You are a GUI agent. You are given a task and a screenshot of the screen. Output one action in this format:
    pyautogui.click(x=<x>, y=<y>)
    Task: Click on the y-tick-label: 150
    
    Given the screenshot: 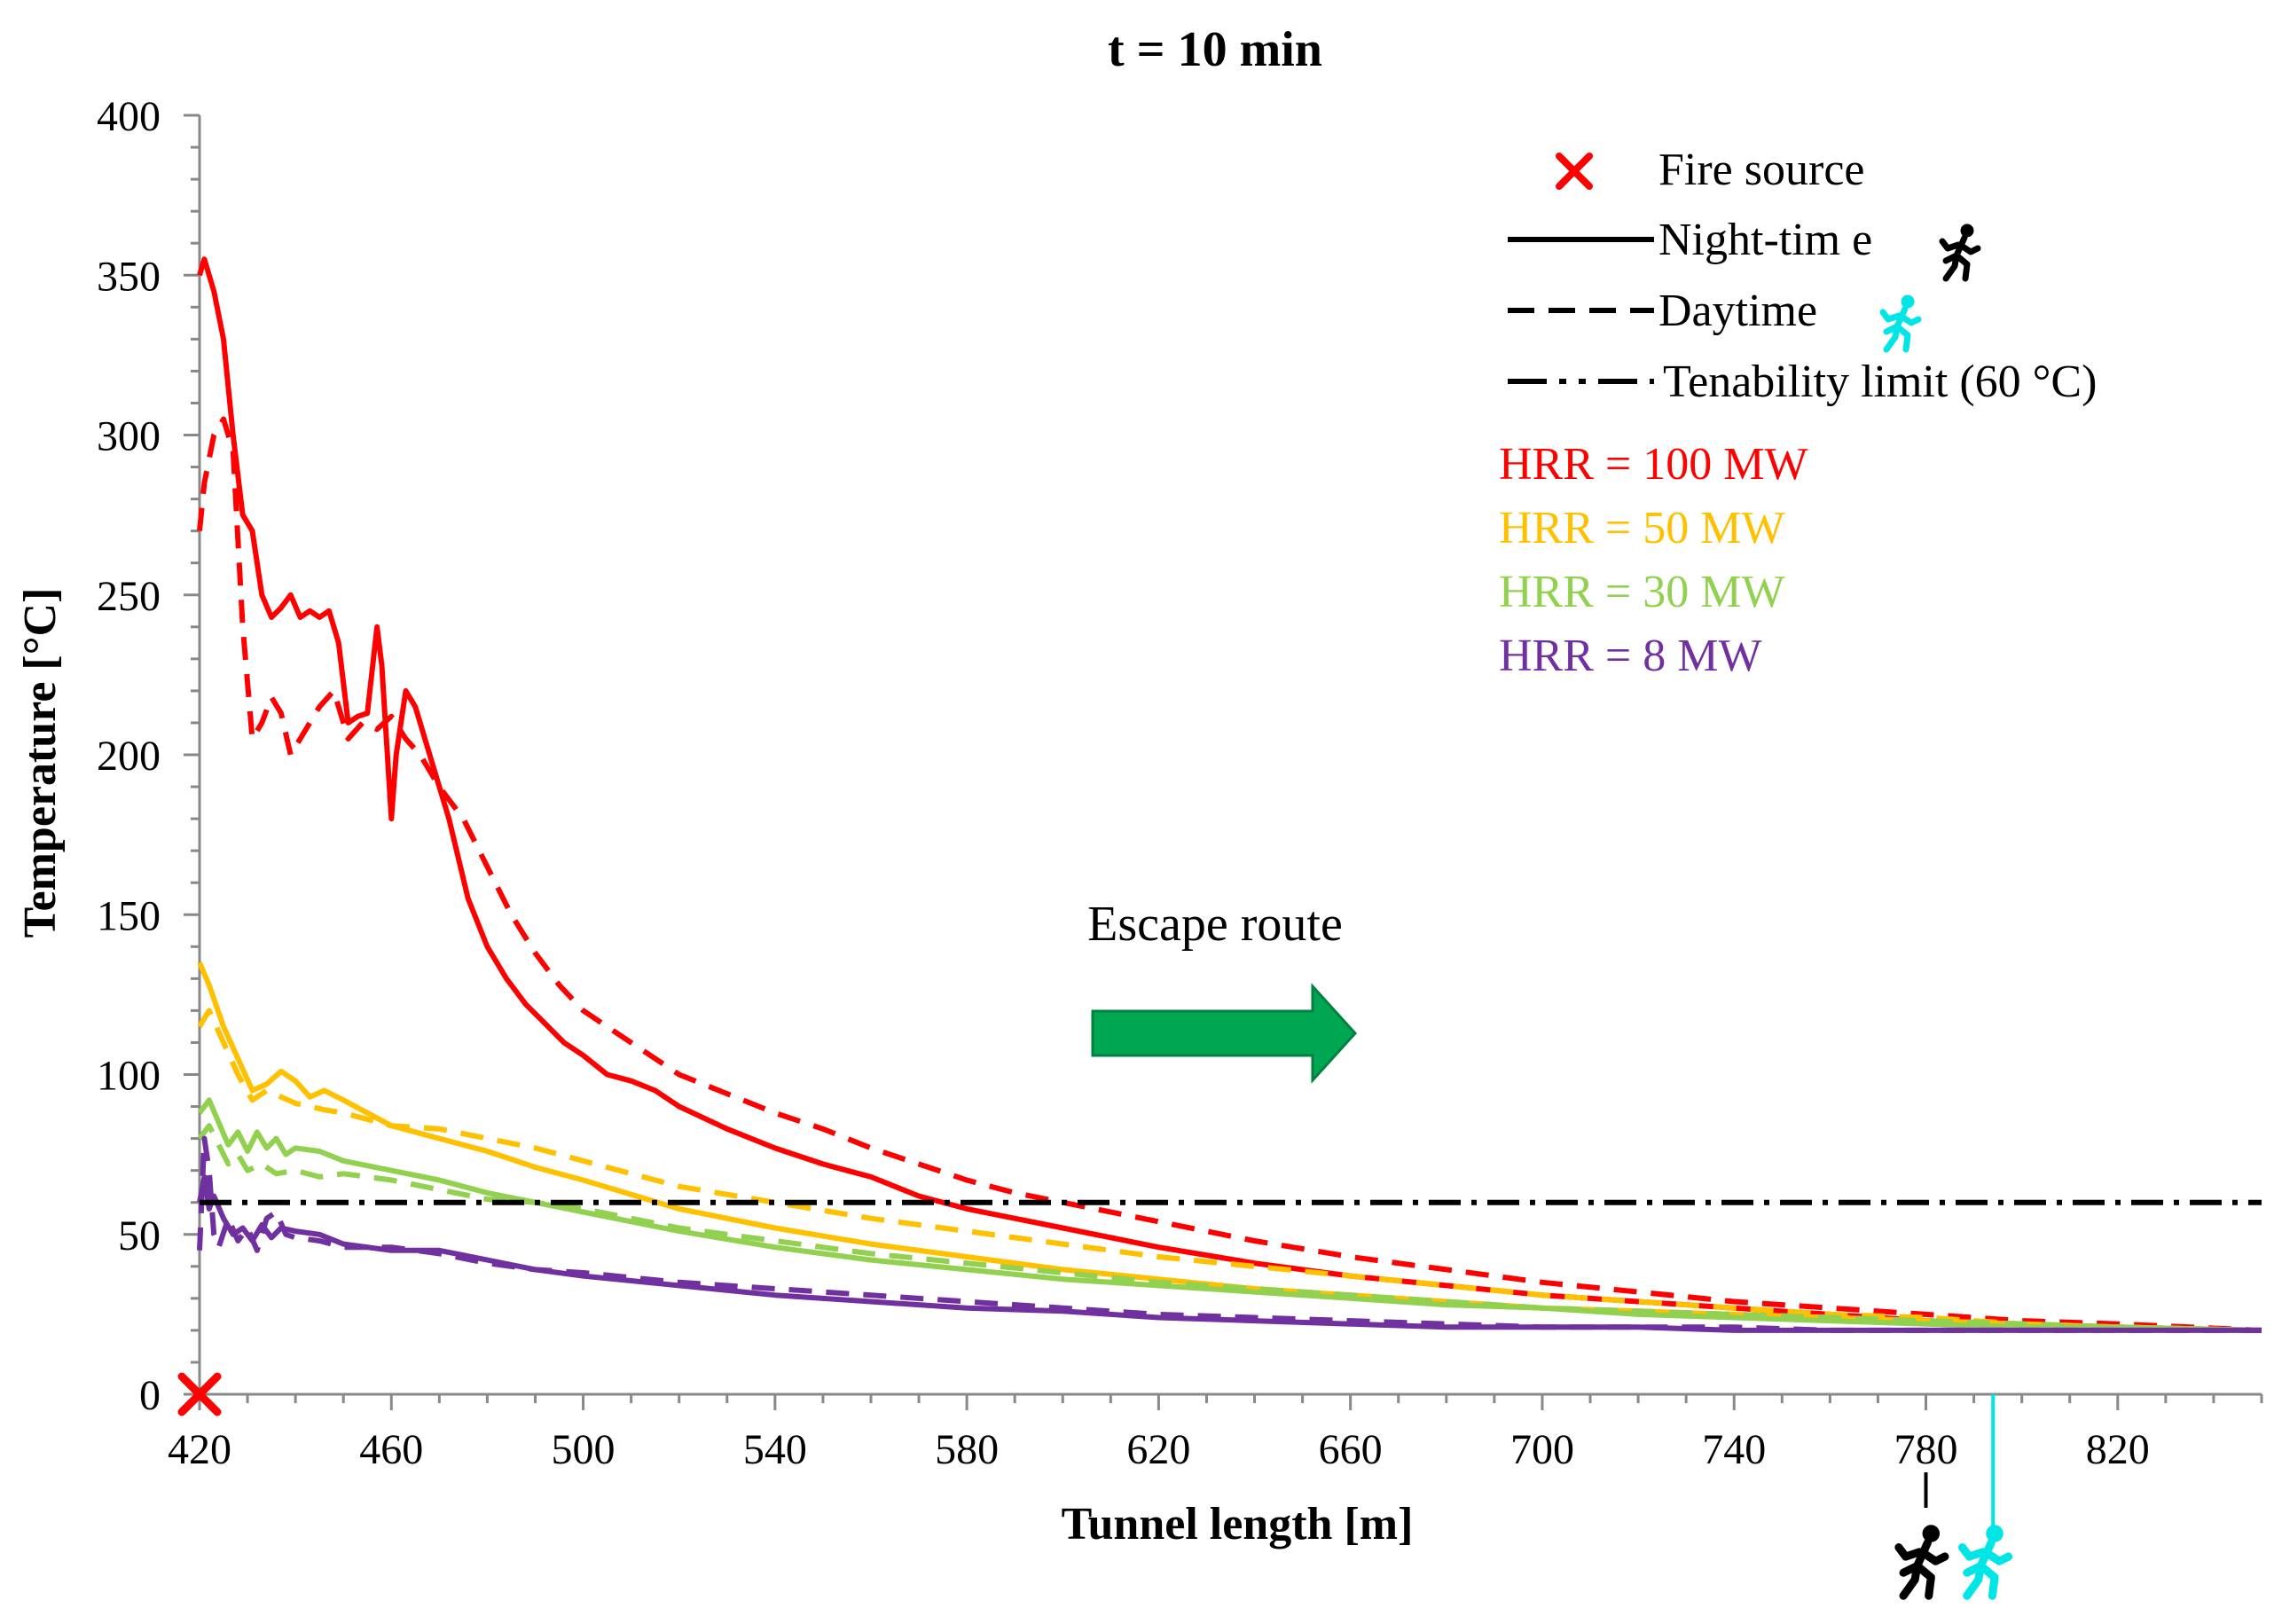 What is the action you would take?
    pyautogui.click(x=129, y=915)
    